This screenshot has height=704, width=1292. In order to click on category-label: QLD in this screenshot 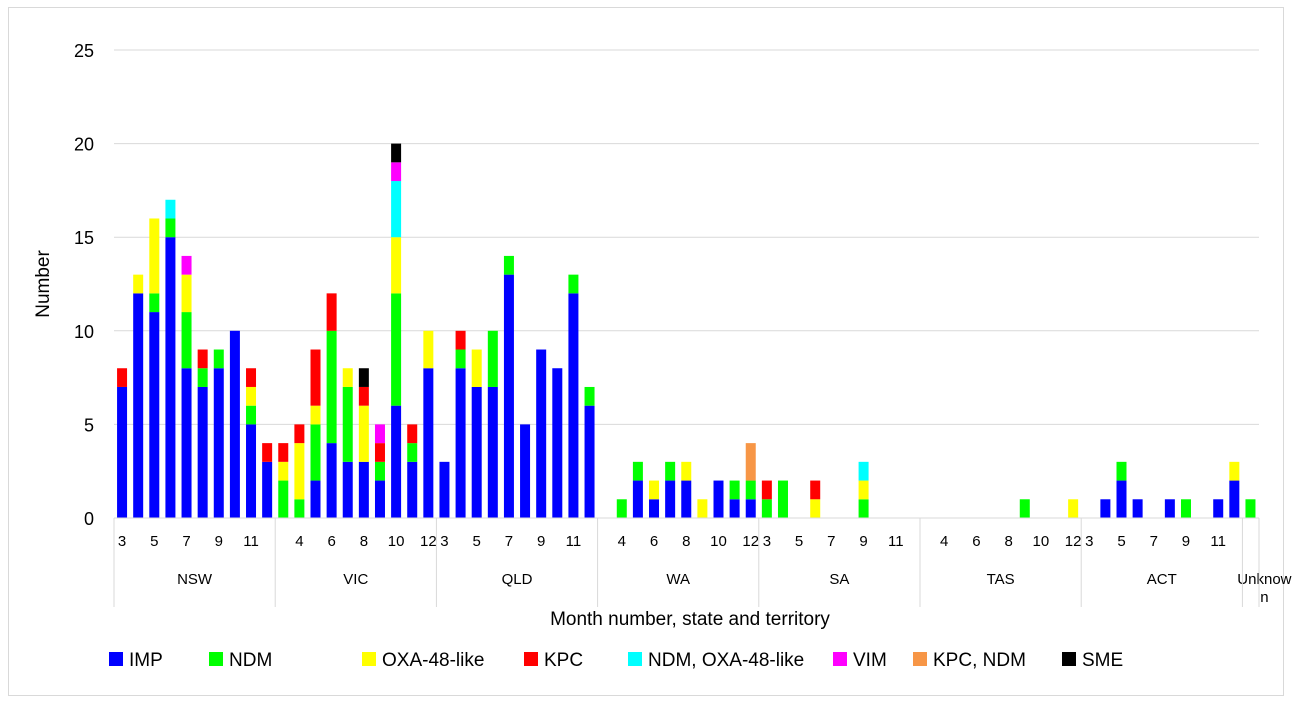, I will do `click(517, 579)`.